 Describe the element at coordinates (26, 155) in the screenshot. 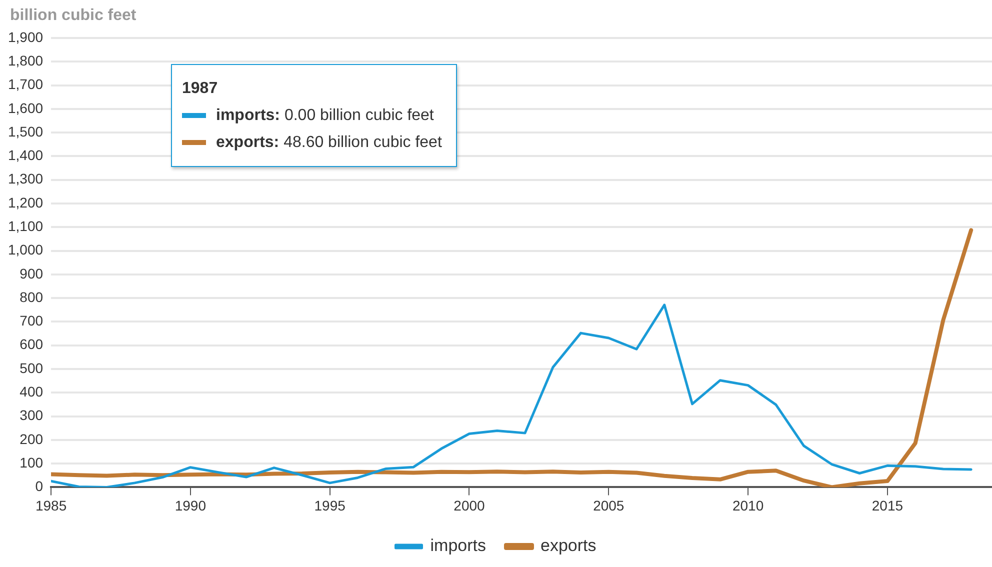

I see `y-tick-label: 1,400` at that location.